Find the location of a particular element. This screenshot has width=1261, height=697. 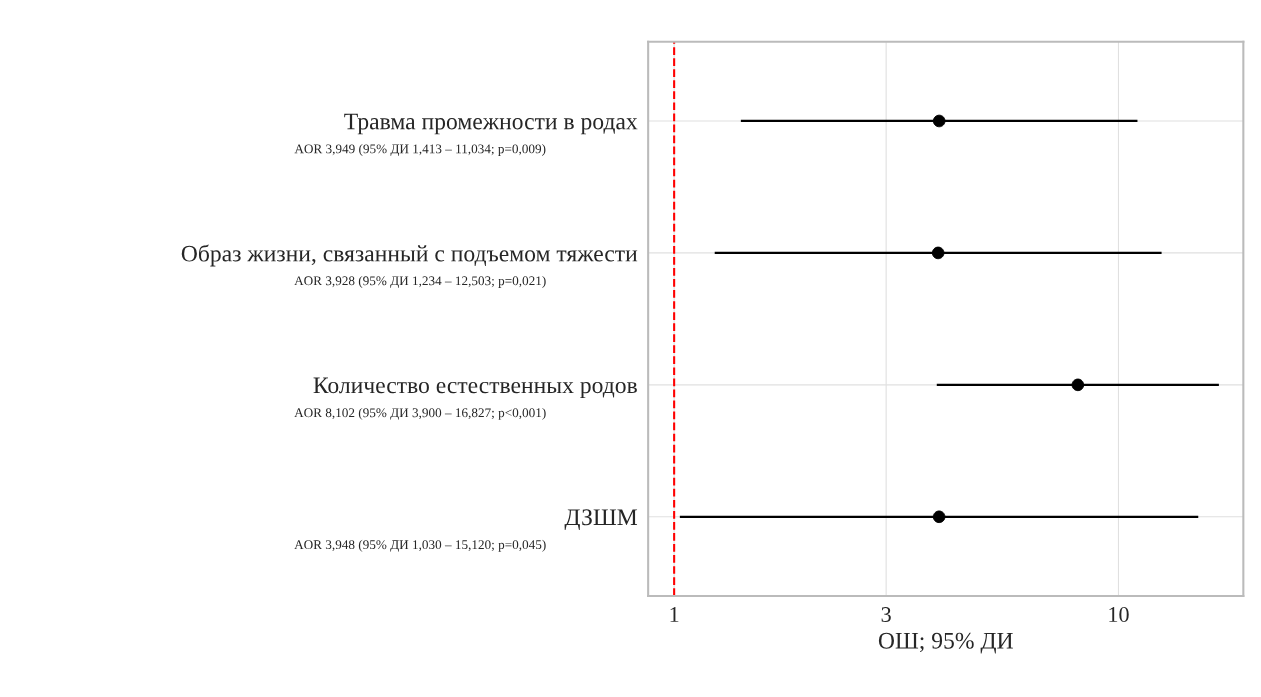

data-label: AOR 3,948 (95% ДИ 1,030 – 15,120; p=0,045) is located at coordinates (420, 545).